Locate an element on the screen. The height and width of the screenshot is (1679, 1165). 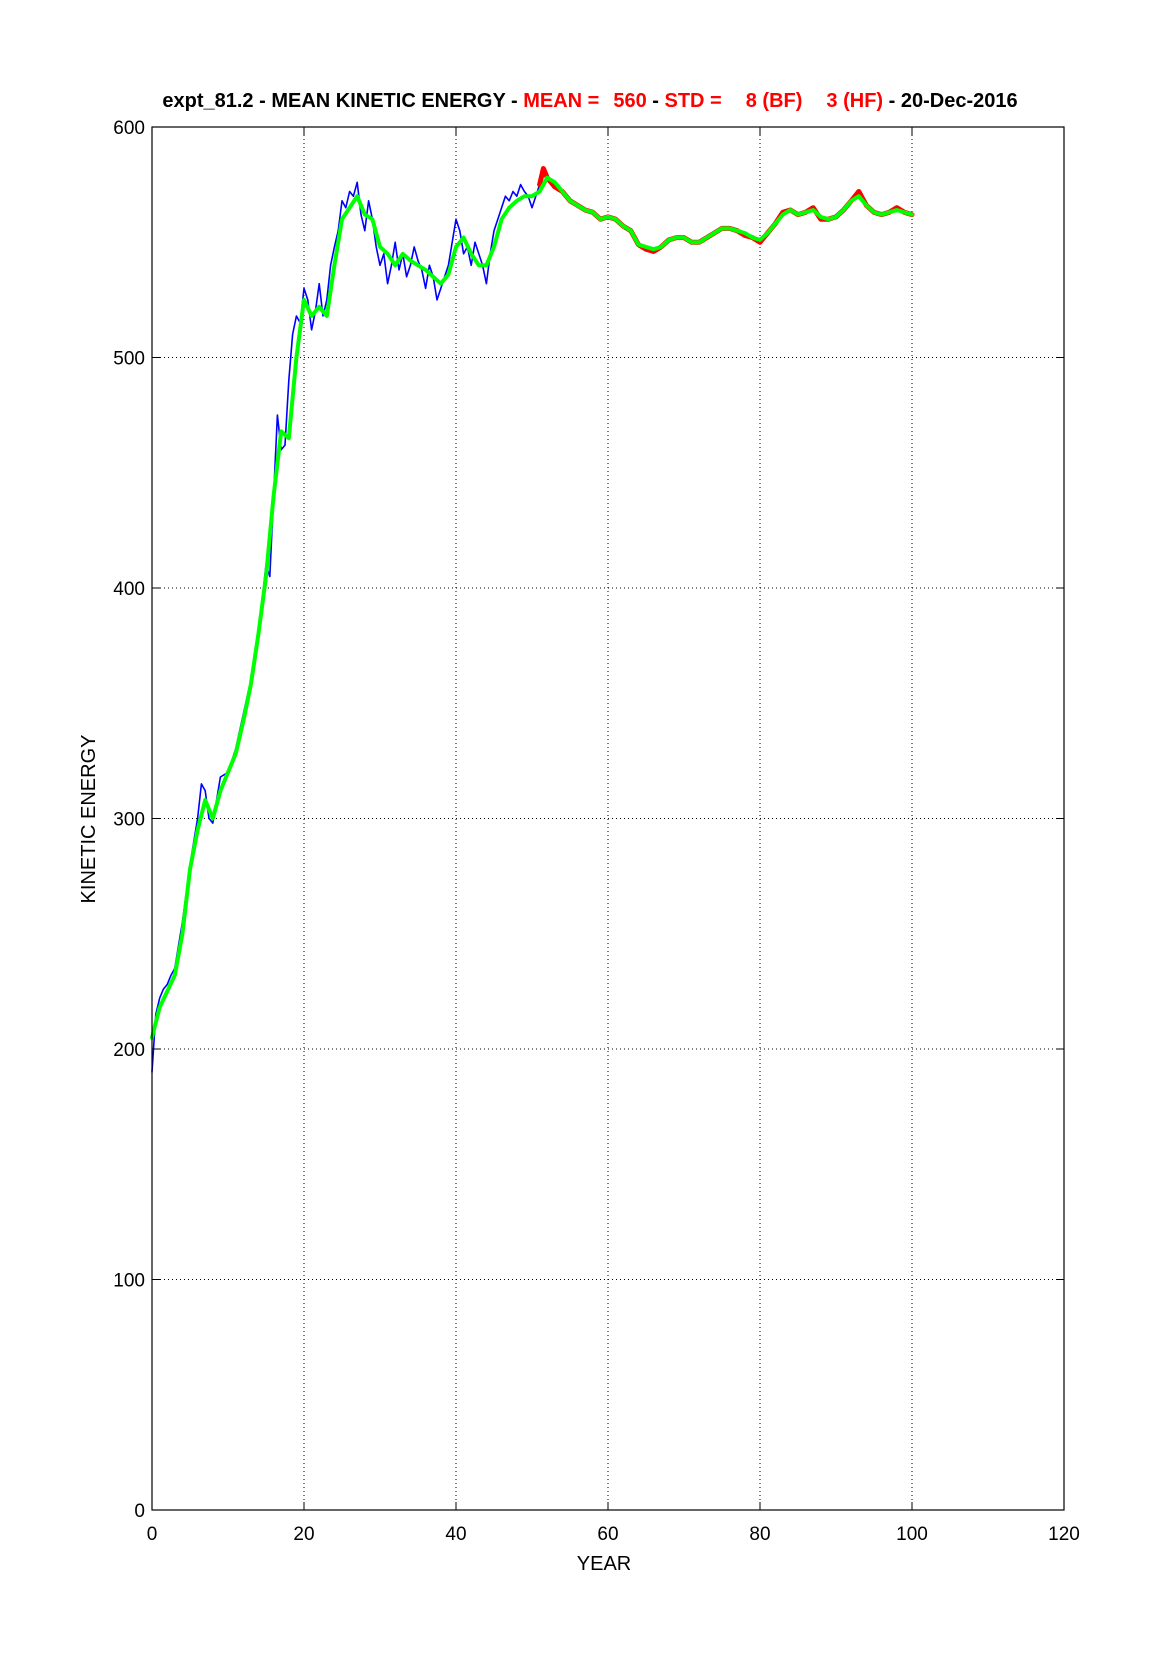
title-prefix: expt_81.2 - MEAN KINETIC ENERGY - is located at coordinates (342, 101).